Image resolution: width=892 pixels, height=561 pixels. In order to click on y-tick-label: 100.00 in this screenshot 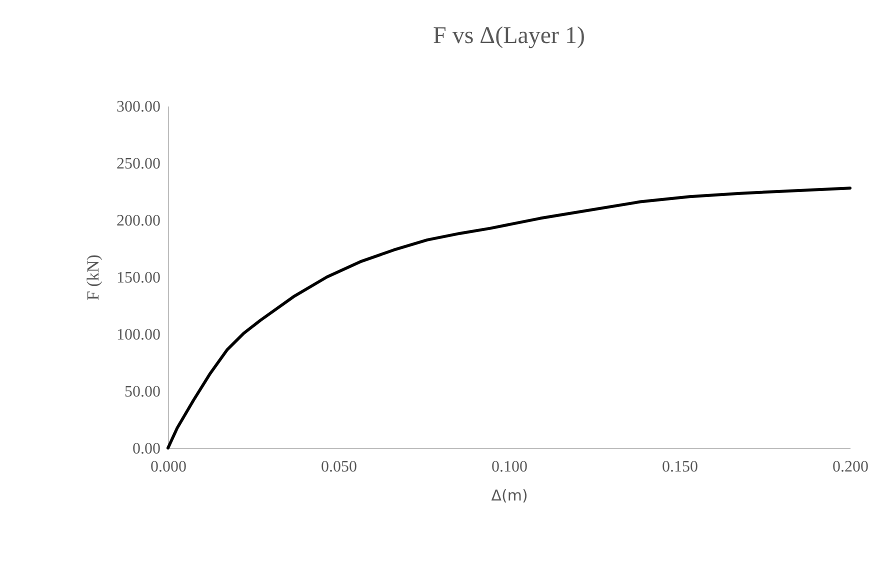, I will do `click(138, 335)`.